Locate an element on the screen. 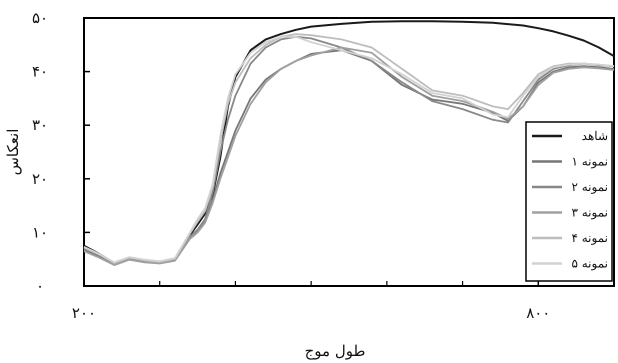 This screenshot has height=363, width=618. legend: شاهد نمونه ۱ نمونه ۲ نمونه ۳ نمونه ۴ نمونه ۵ is located at coordinates (569, 201).